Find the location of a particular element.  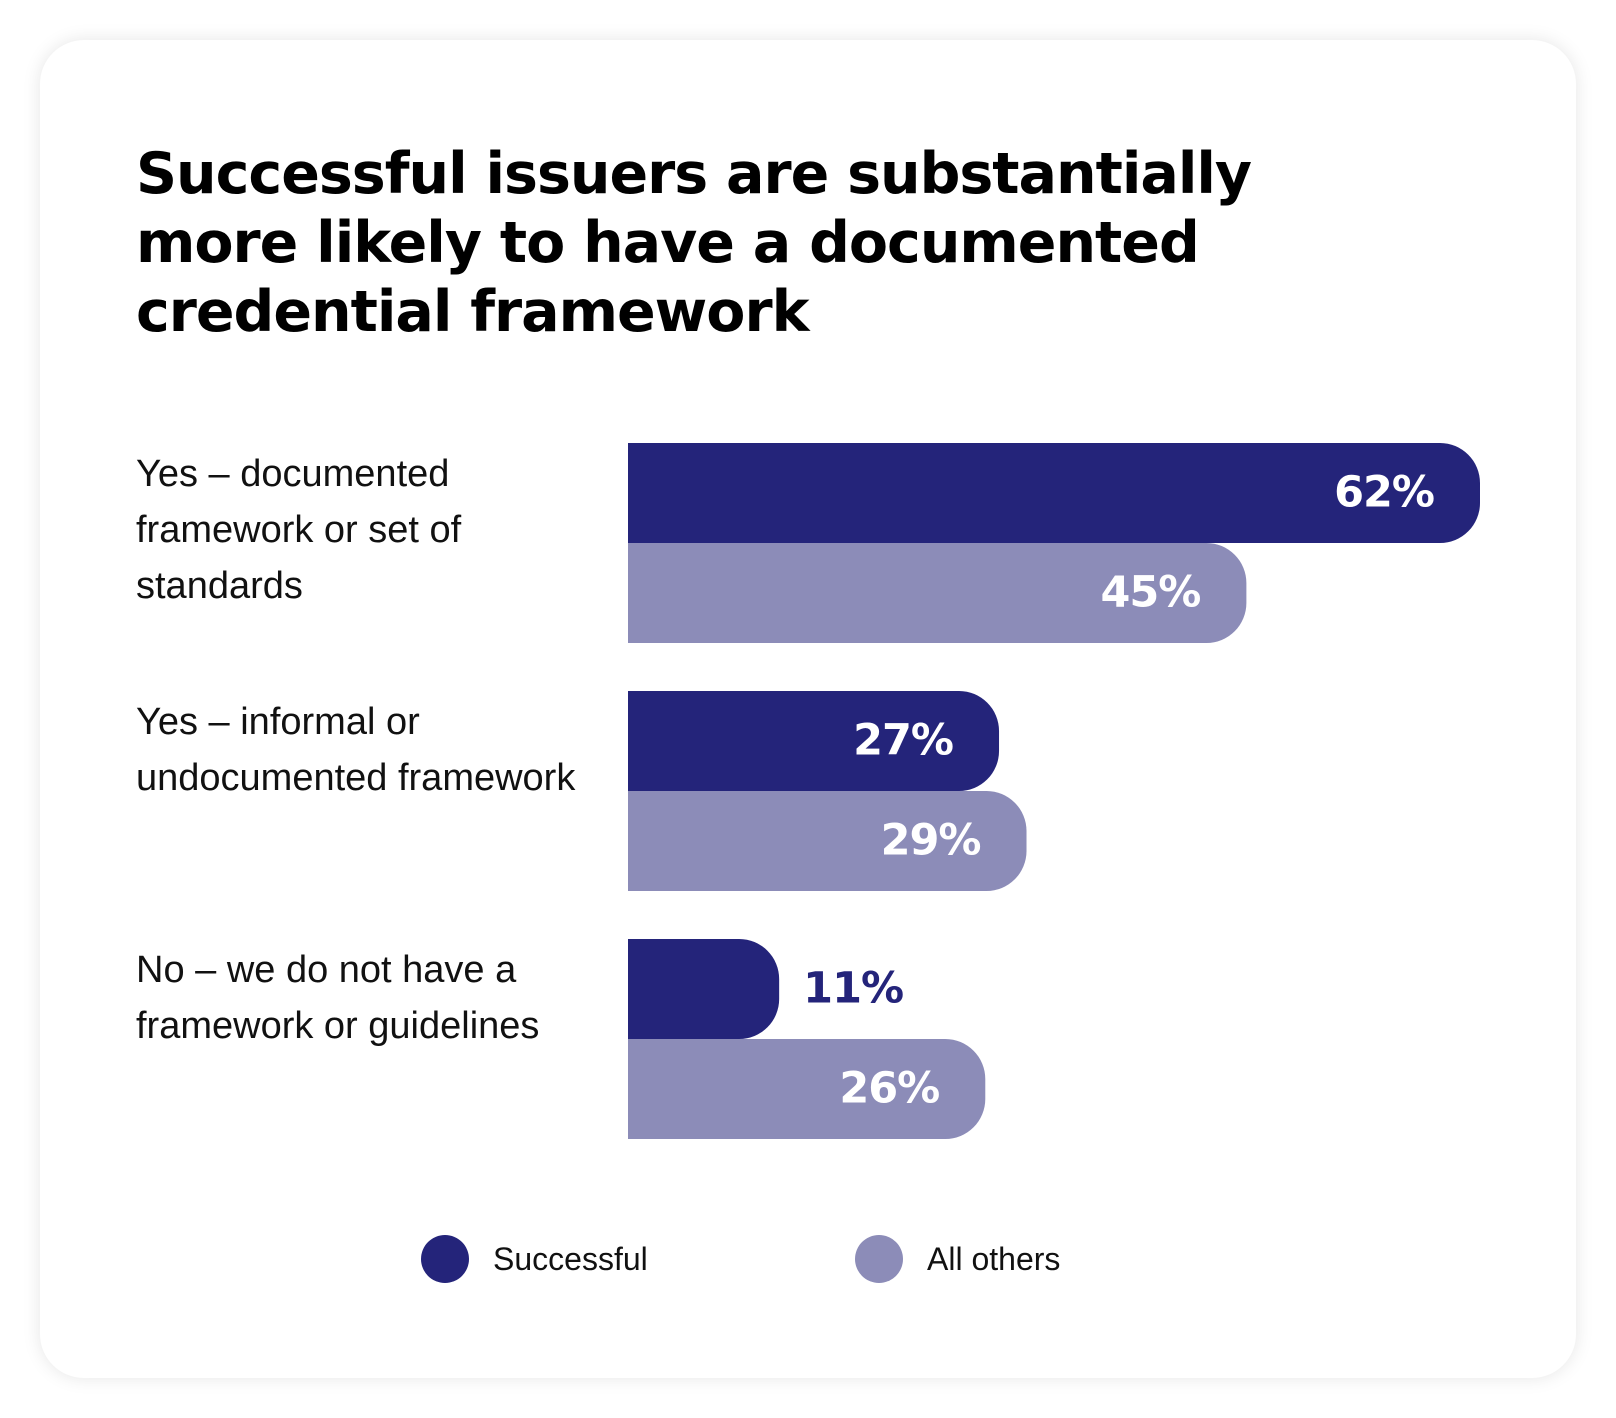

bar-all-others-documented is located at coordinates (937, 593).